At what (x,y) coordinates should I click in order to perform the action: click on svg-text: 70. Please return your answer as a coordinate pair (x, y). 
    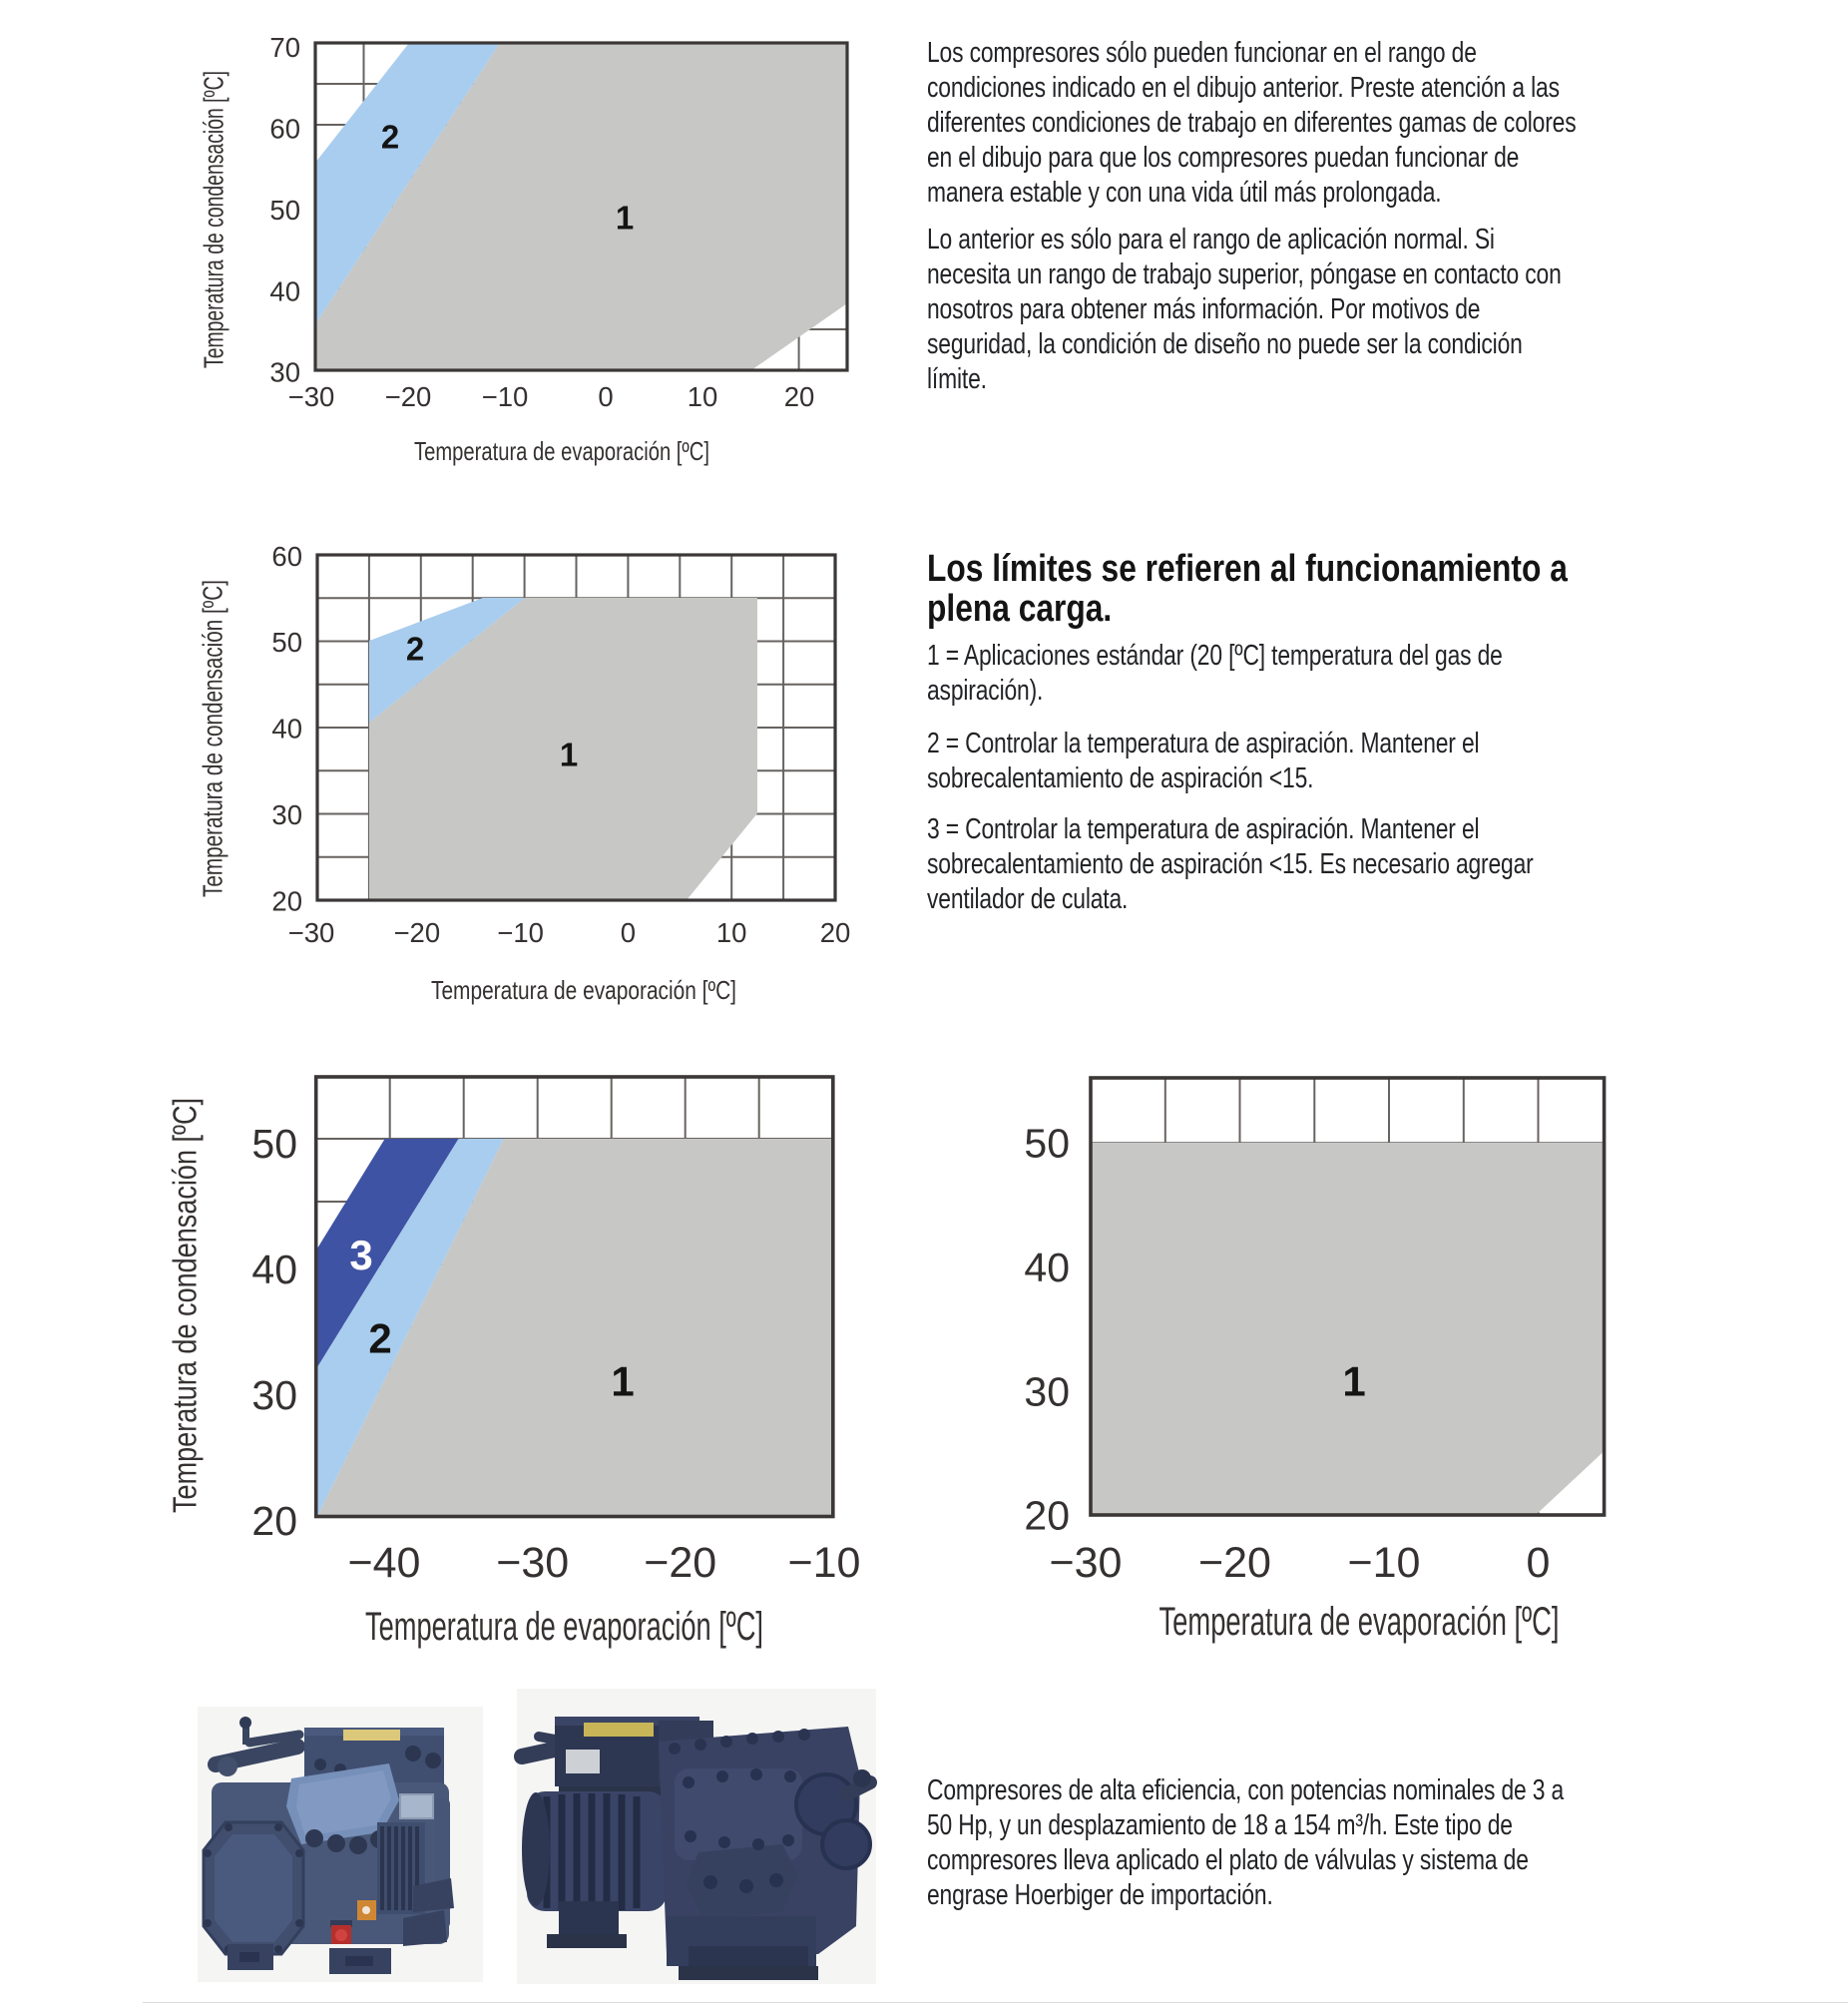
    Looking at the image, I should click on (285, 47).